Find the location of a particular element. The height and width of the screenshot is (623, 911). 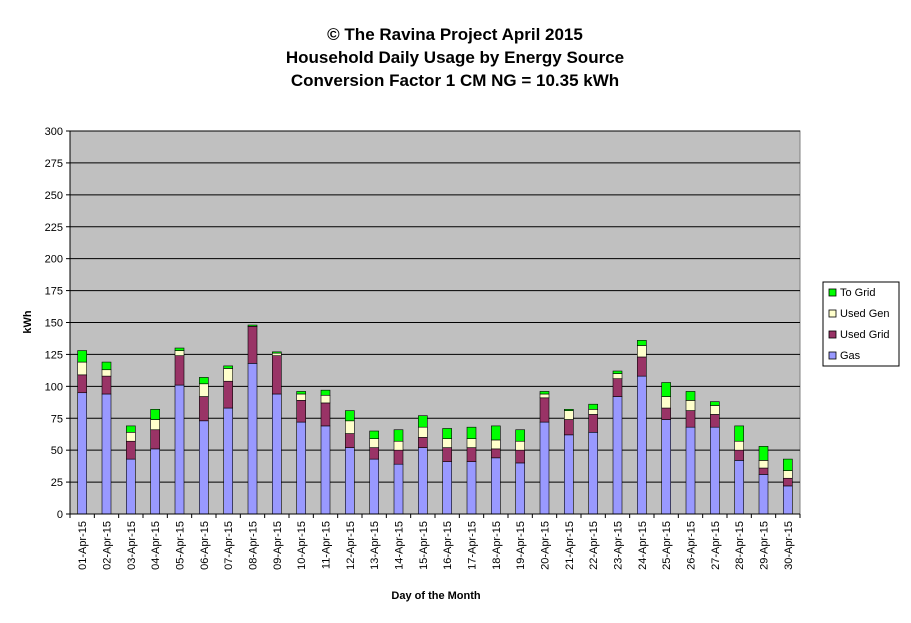

y-tick-label: 275 is located at coordinates (54, 164).